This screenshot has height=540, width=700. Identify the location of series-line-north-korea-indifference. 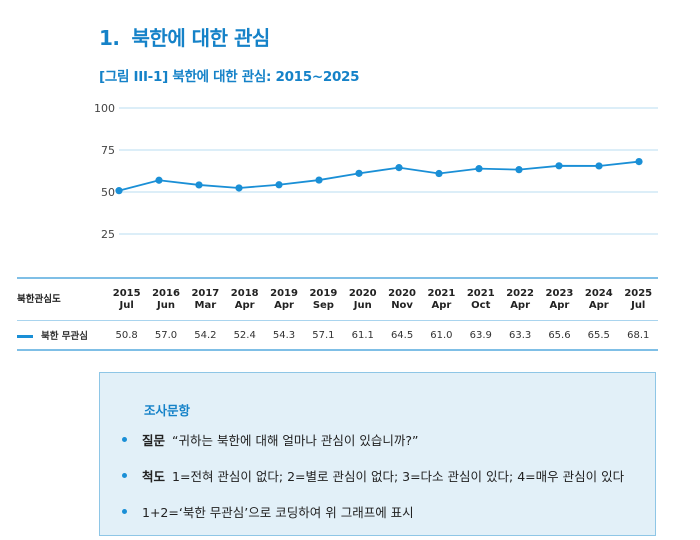
(379, 176).